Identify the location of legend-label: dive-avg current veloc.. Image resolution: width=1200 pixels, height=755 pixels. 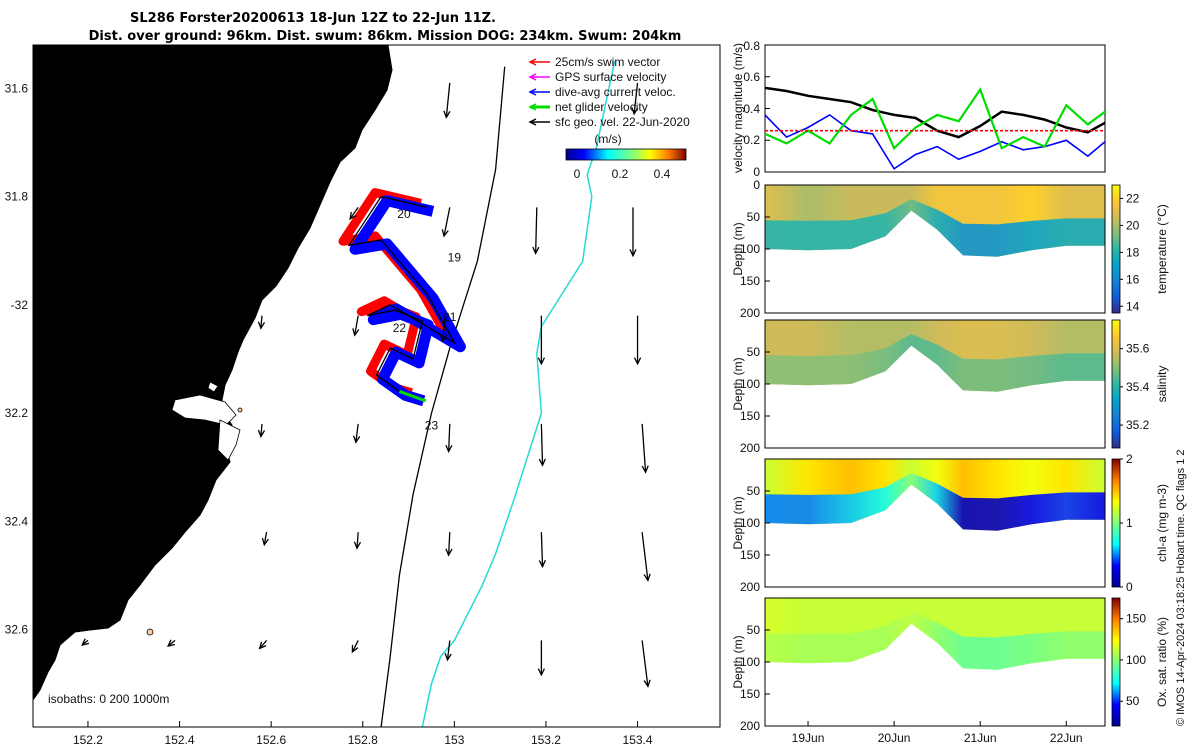
(615, 92).